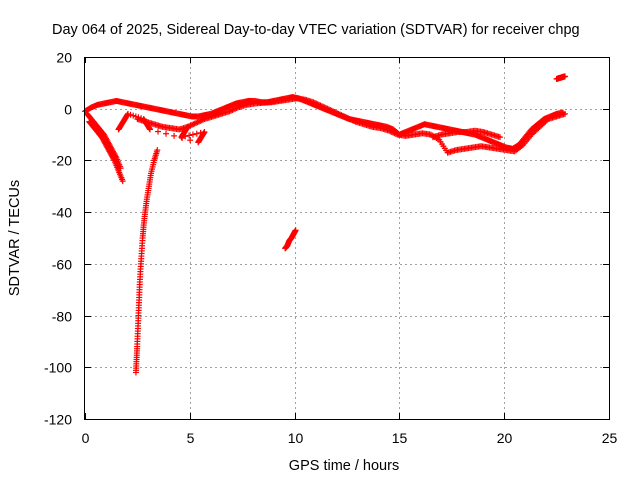  What do you see at coordinates (62, 317) in the screenshot?
I see `y-tick-label: -80` at bounding box center [62, 317].